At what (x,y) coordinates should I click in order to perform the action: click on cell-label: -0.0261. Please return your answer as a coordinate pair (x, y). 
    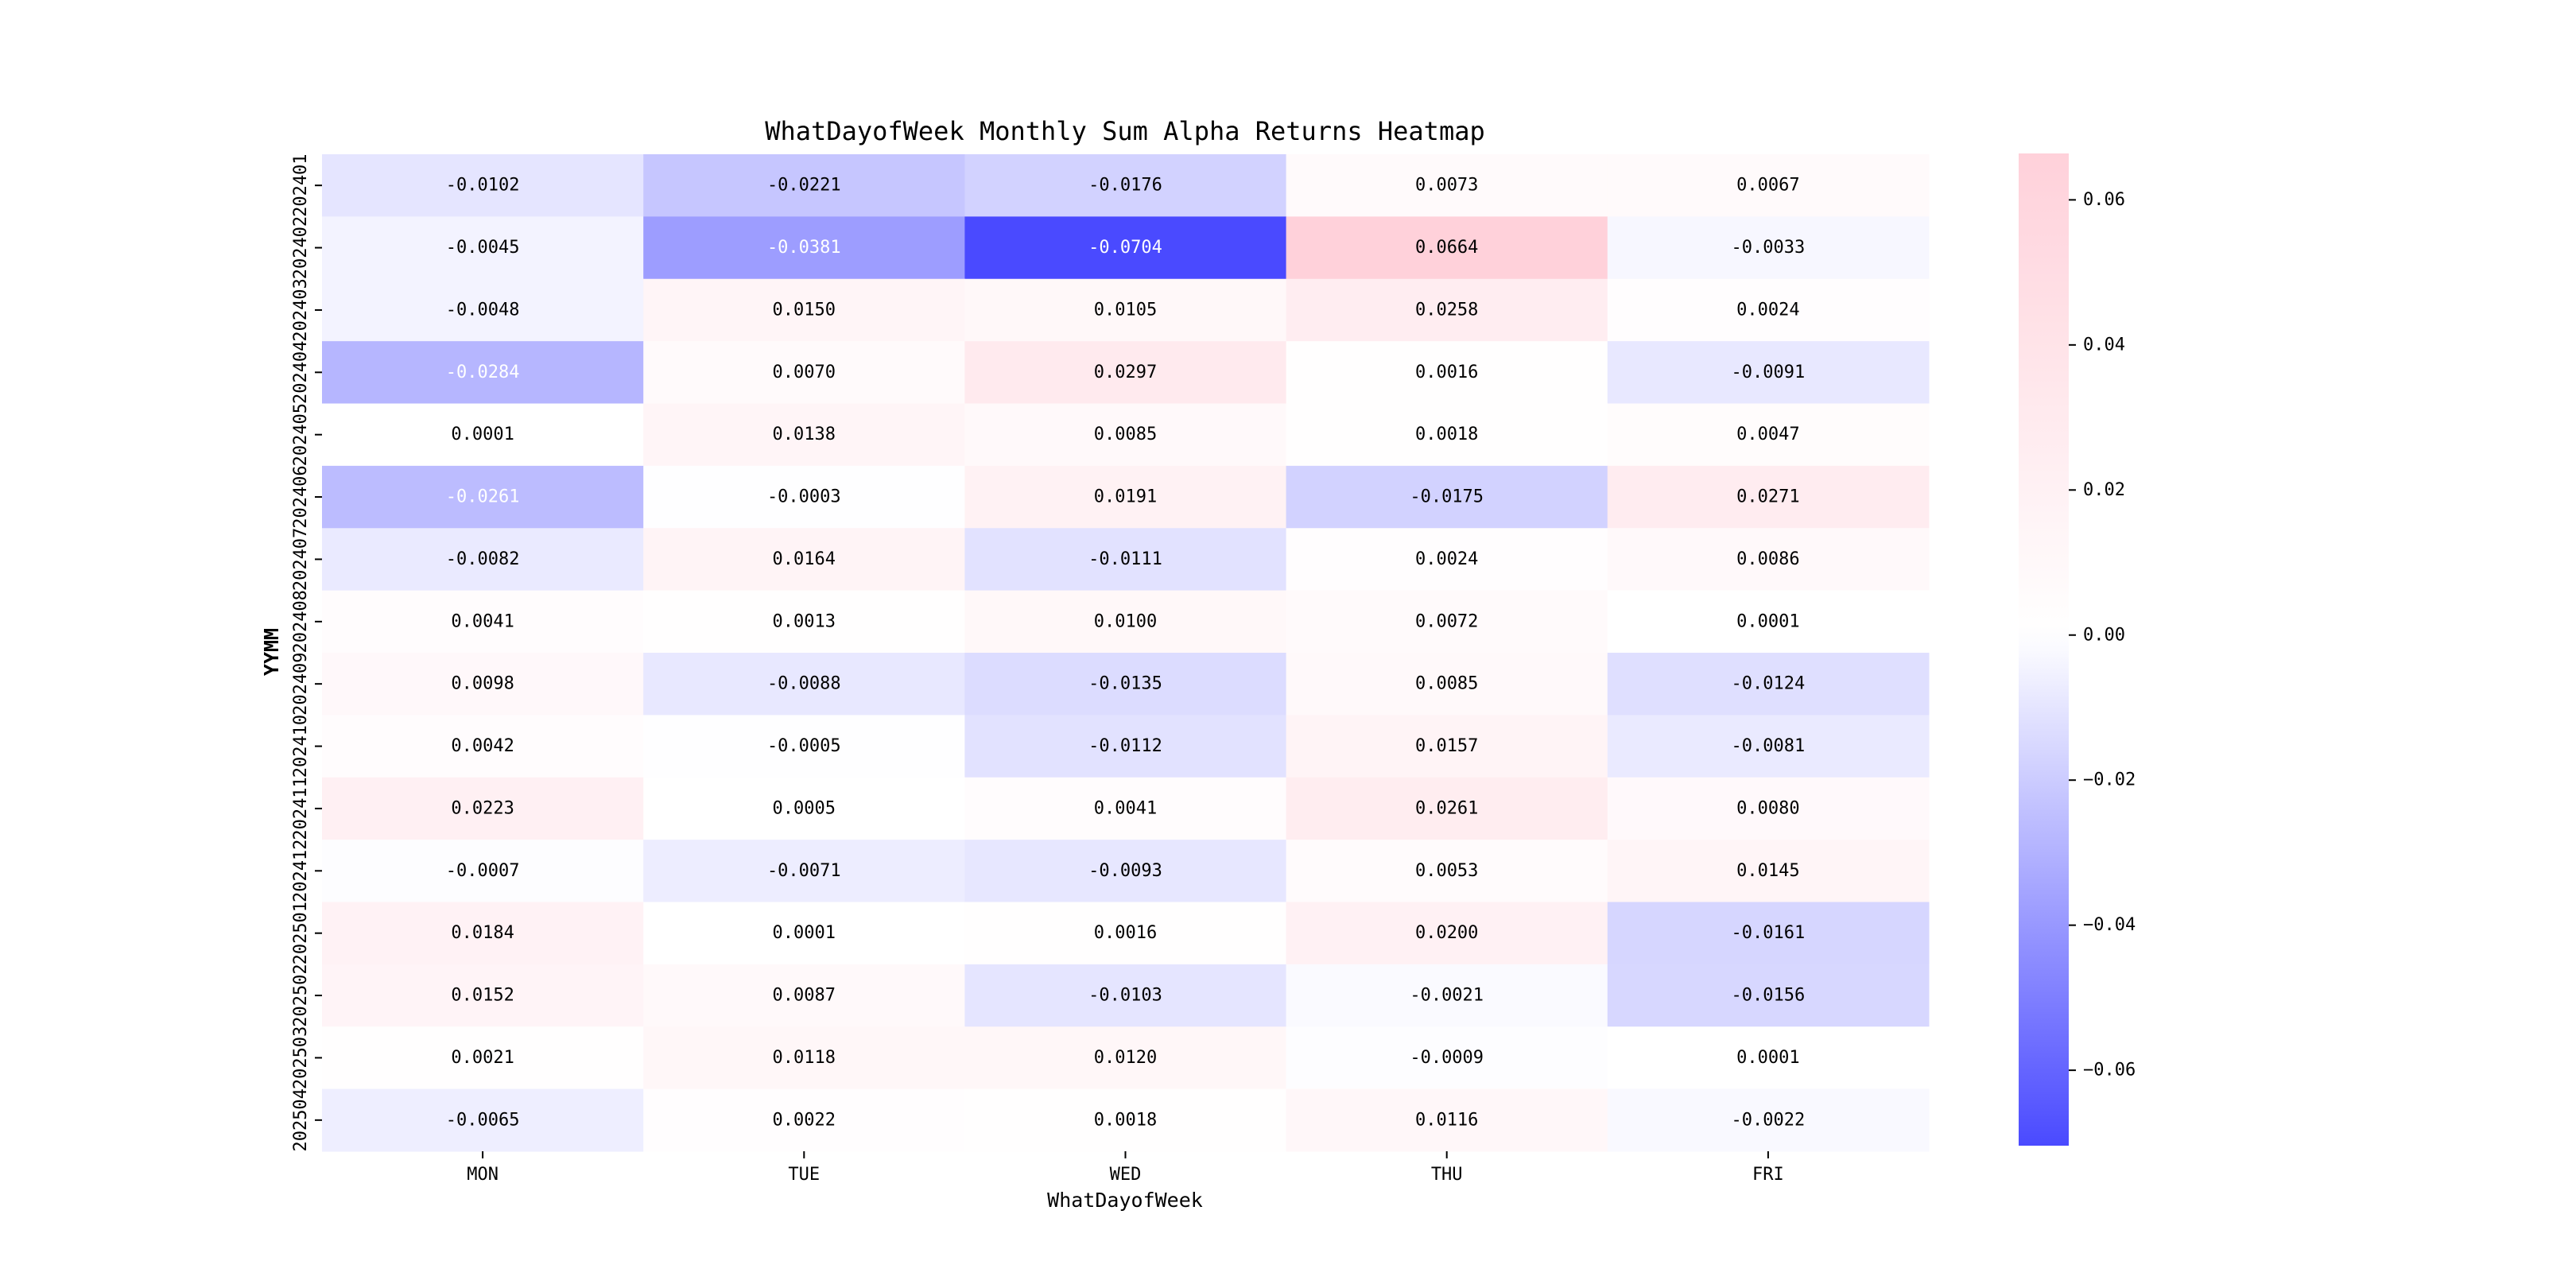
    Looking at the image, I should click on (483, 497).